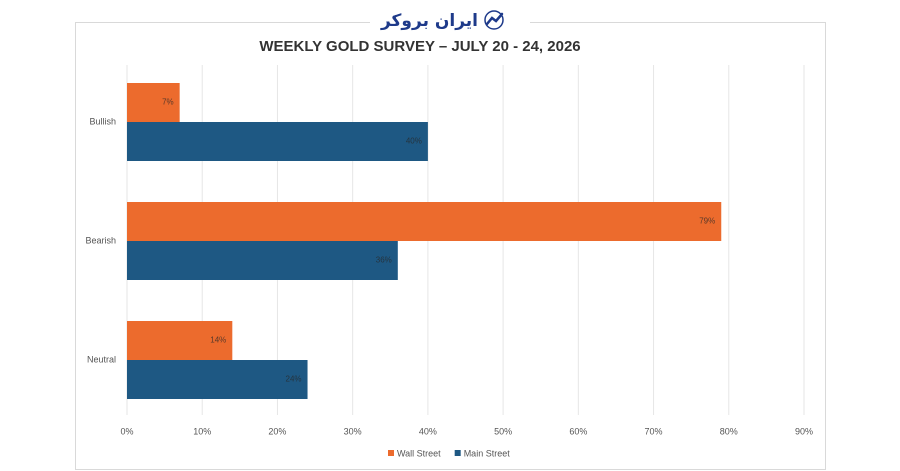  I want to click on chart-title: WEEKLY GOLD SURVEY – JULY 20 - 24, 2026, so click(419, 46).